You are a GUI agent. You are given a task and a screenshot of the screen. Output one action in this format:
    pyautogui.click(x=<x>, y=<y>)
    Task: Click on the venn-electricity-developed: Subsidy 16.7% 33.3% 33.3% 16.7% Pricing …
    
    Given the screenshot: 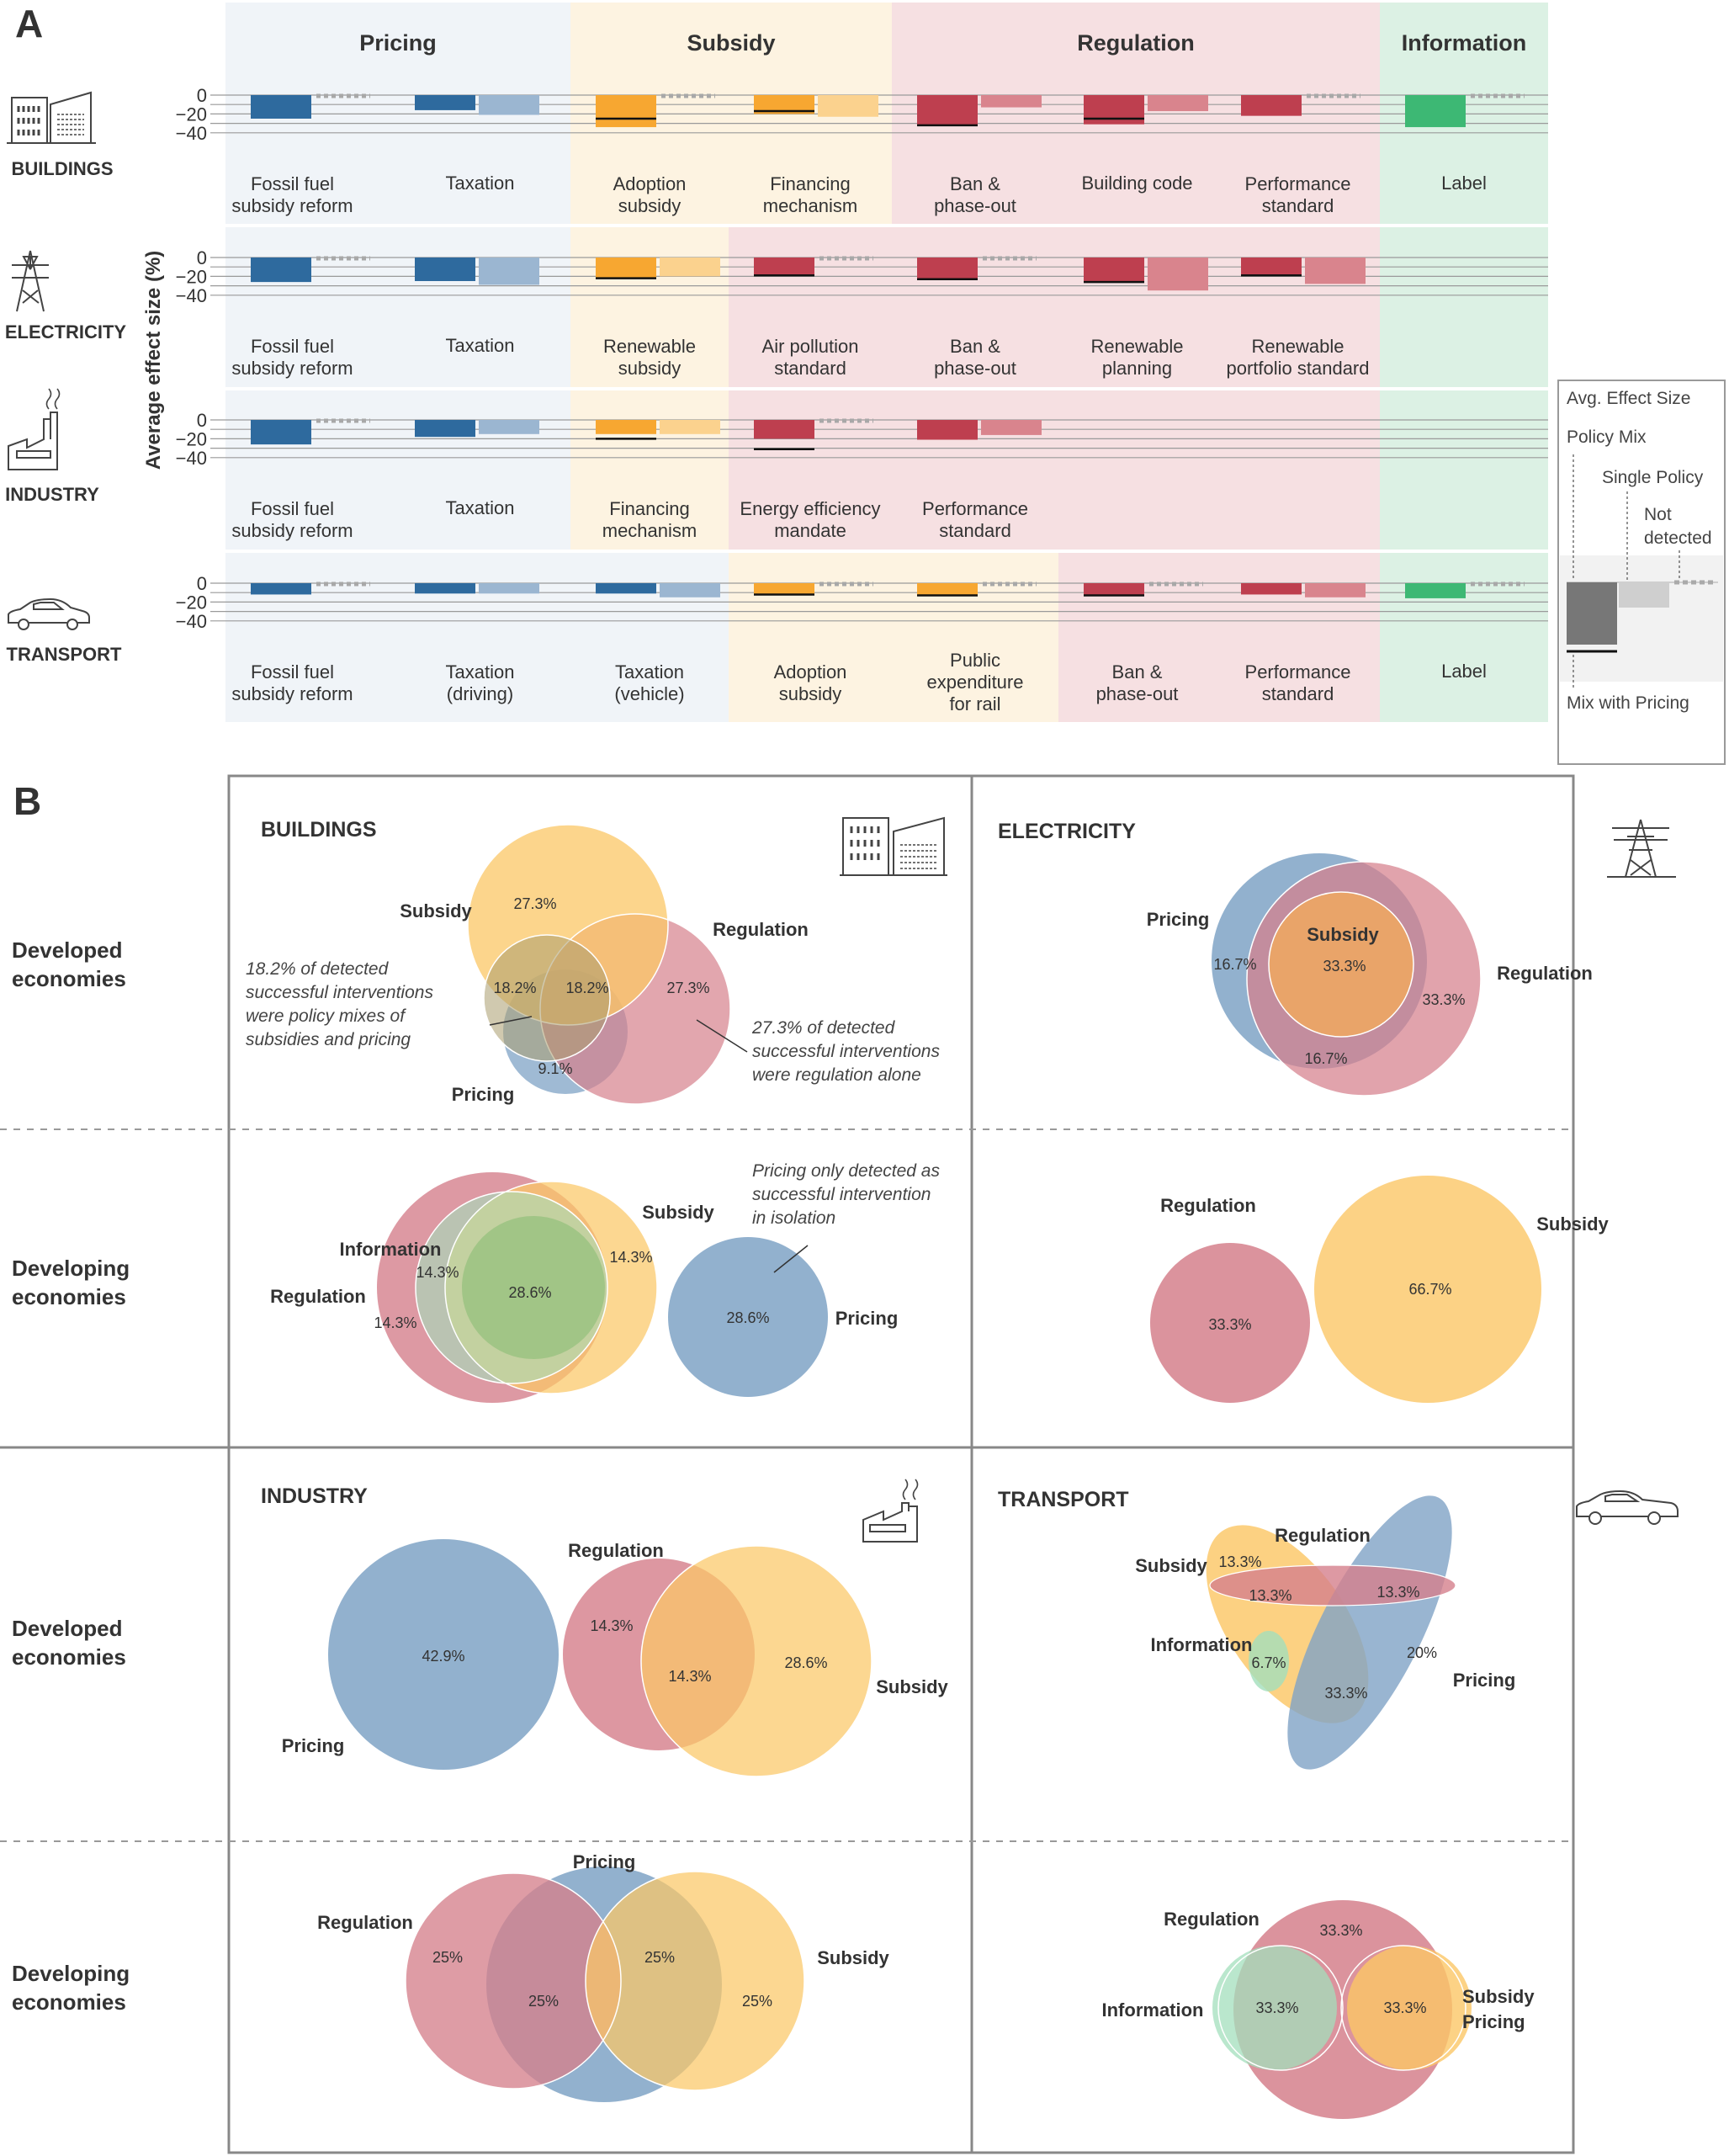 What is the action you would take?
    pyautogui.click(x=1370, y=975)
    